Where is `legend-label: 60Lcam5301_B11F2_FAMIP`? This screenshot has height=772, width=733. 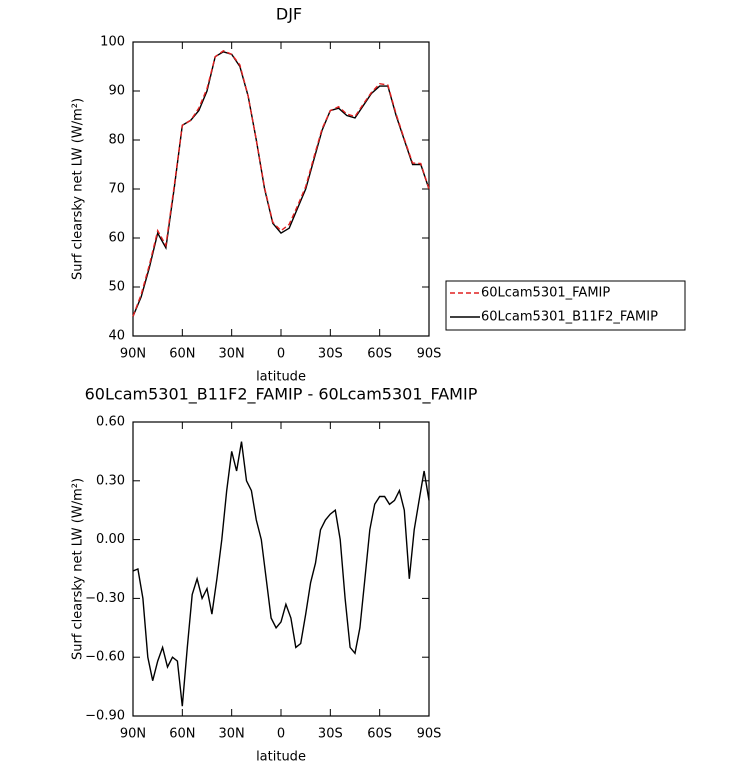 legend-label: 60Lcam5301_B11F2_FAMIP is located at coordinates (569, 317).